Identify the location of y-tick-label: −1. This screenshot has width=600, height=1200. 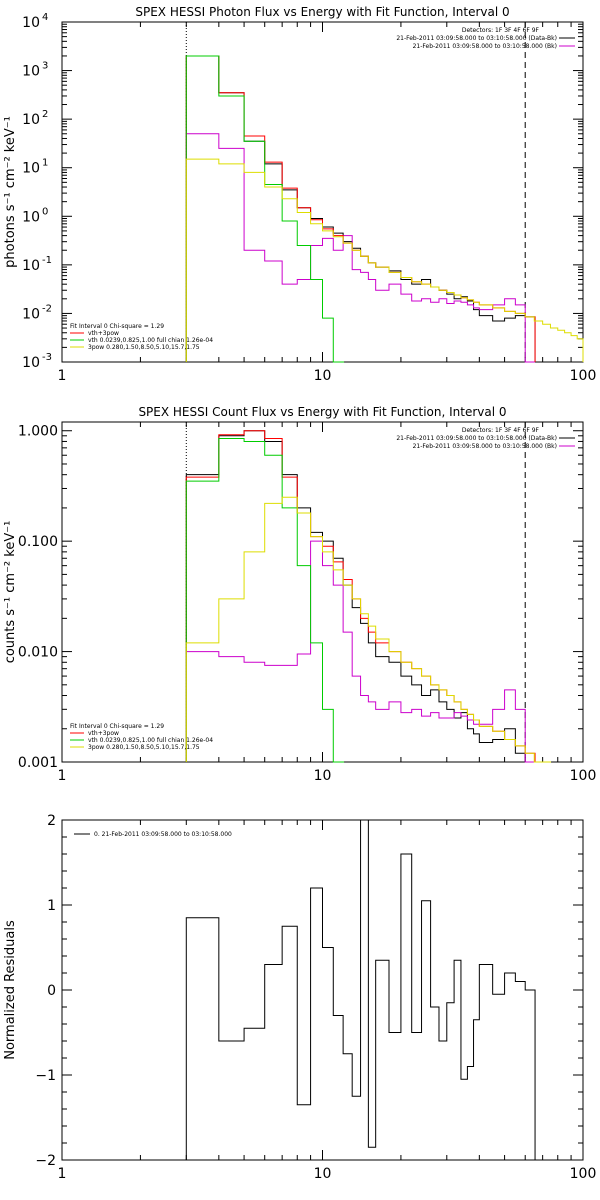
(45, 1076).